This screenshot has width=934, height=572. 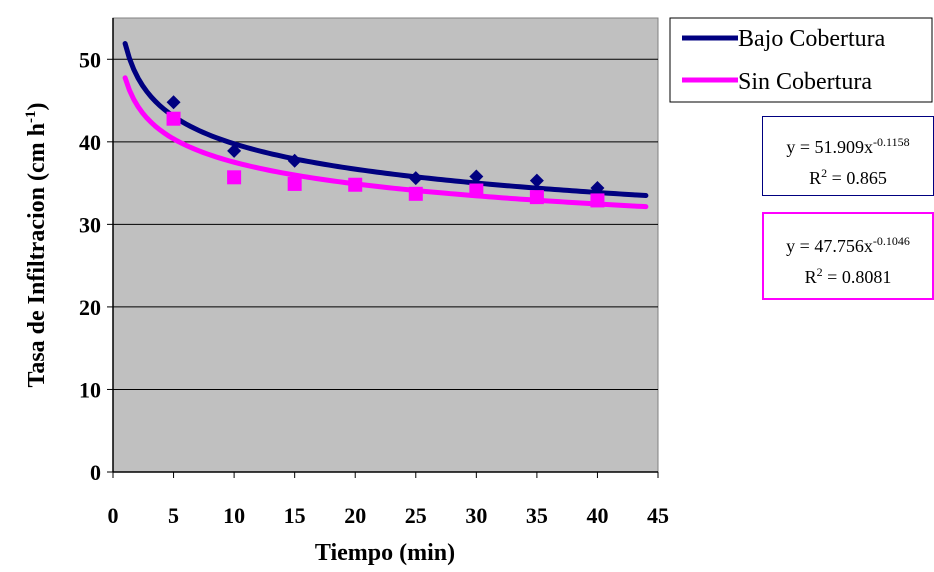 I want to click on x-tick-label-20: 20, so click(x=355, y=515).